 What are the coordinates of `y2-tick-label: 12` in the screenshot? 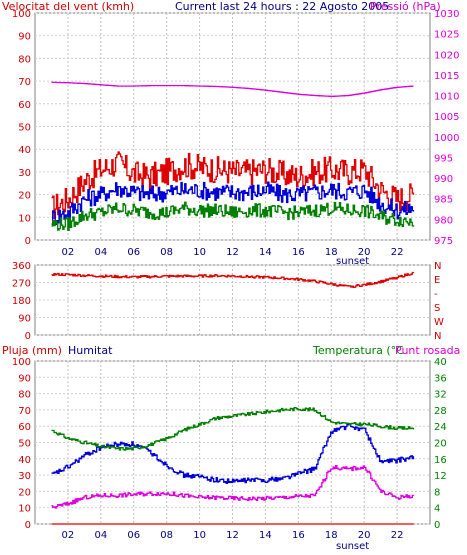 It's located at (440, 476).